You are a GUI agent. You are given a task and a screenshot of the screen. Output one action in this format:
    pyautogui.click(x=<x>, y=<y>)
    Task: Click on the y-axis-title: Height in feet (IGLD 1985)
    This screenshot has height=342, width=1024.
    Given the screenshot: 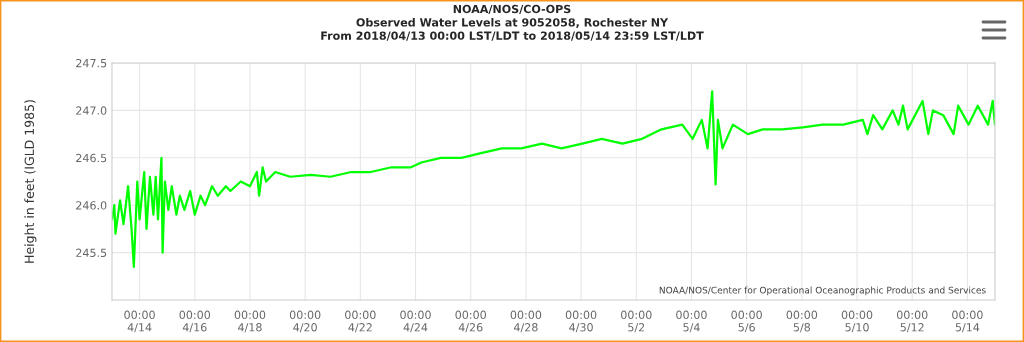 What is the action you would take?
    pyautogui.click(x=30, y=181)
    